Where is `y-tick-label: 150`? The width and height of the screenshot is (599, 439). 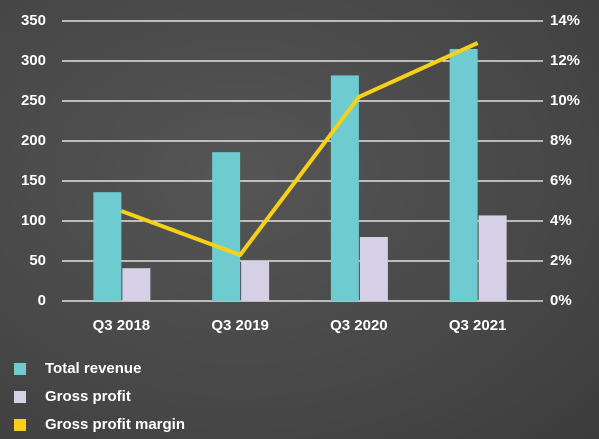 y-tick-label: 150 is located at coordinates (33, 180).